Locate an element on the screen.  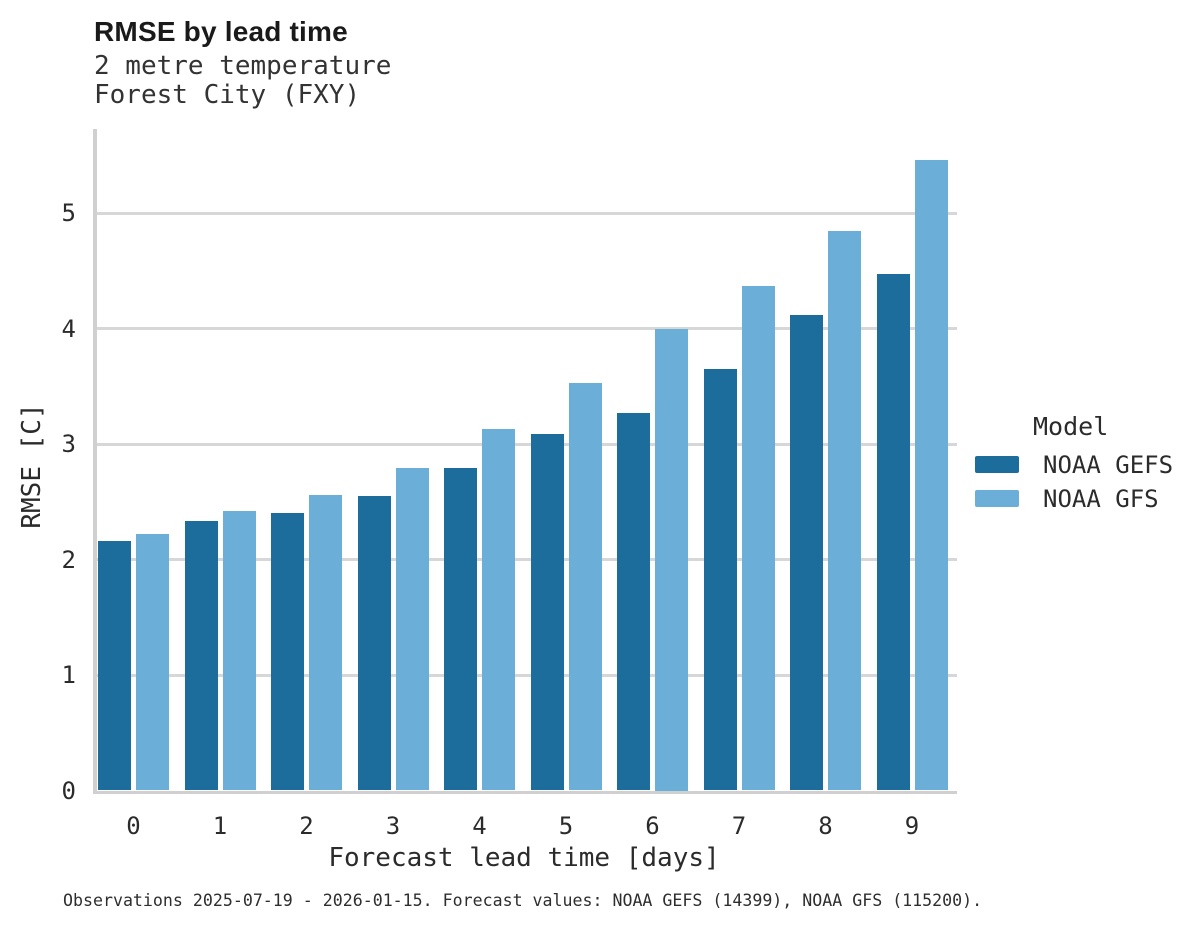
chart-title: RMSE by lead time is located at coordinates (221, 31).